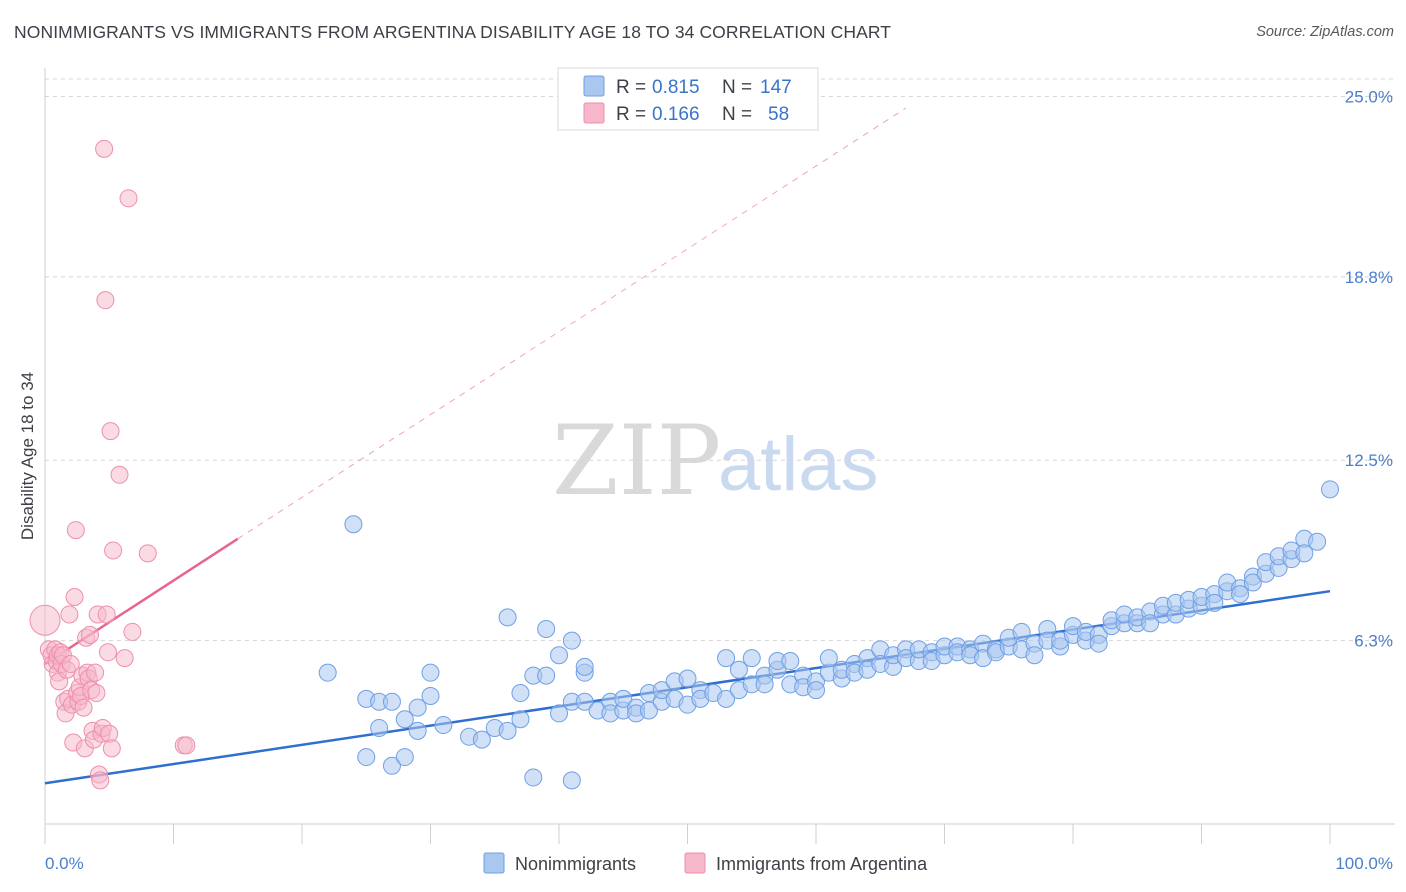  Describe the element at coordinates (676, 114) in the screenshot. I see `legend-r-value-2: 0.166` at that location.